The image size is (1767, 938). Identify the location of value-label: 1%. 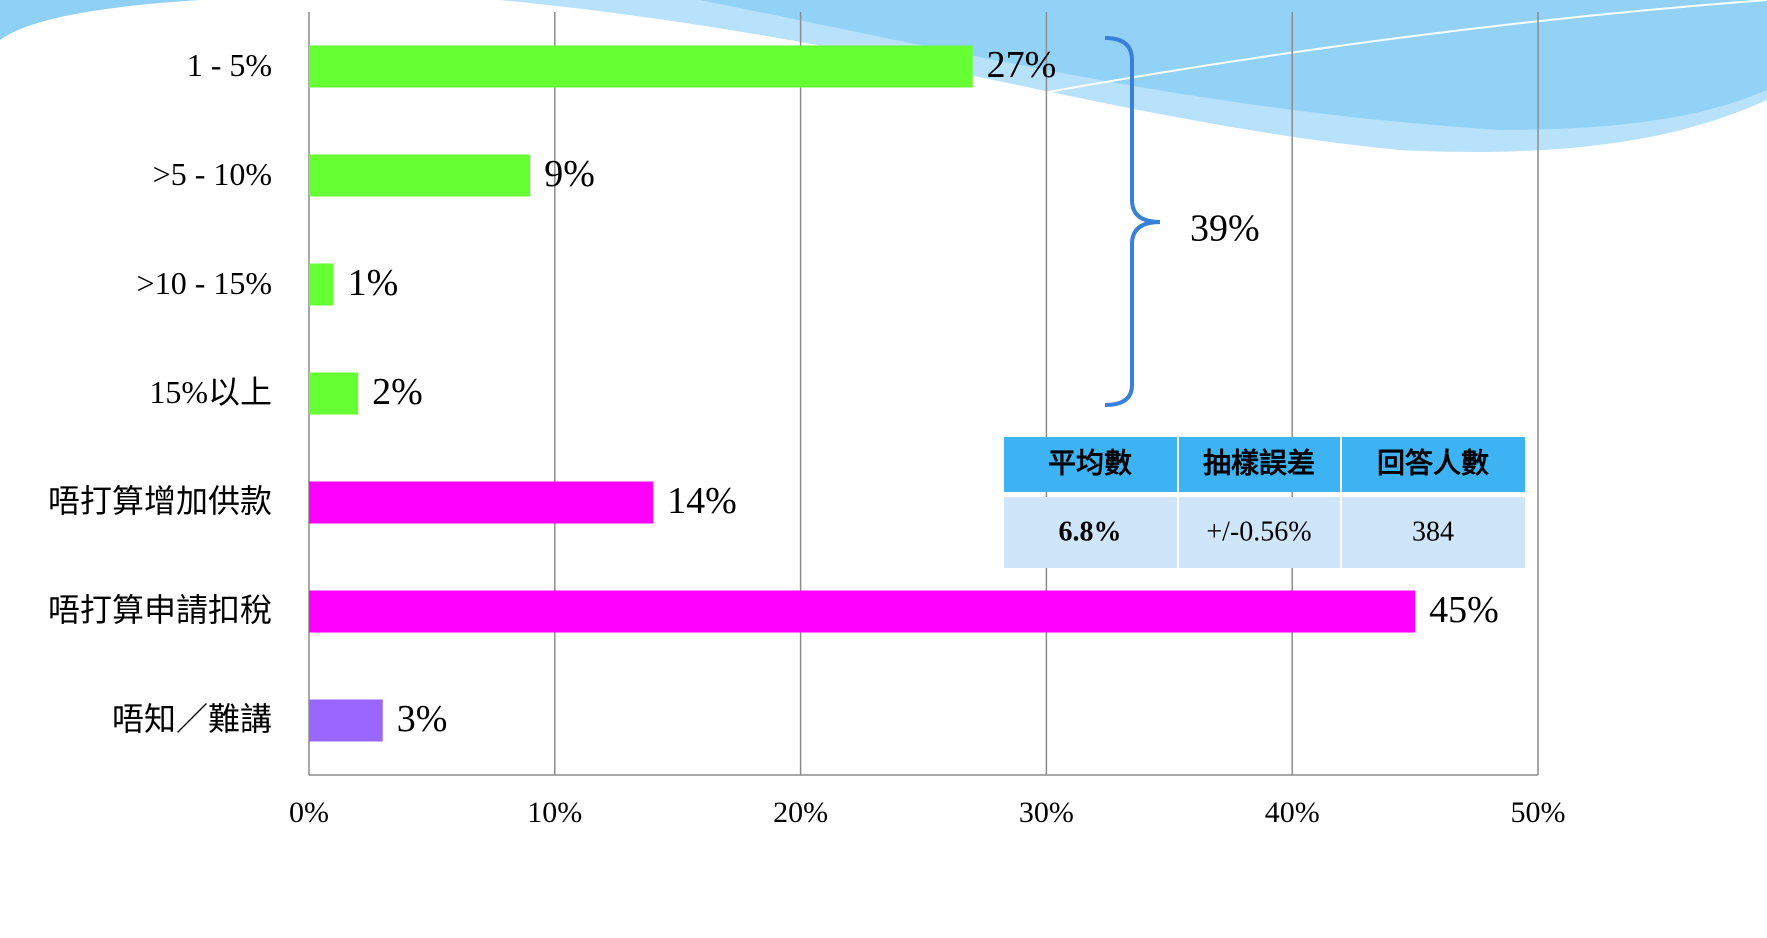
(373, 283).